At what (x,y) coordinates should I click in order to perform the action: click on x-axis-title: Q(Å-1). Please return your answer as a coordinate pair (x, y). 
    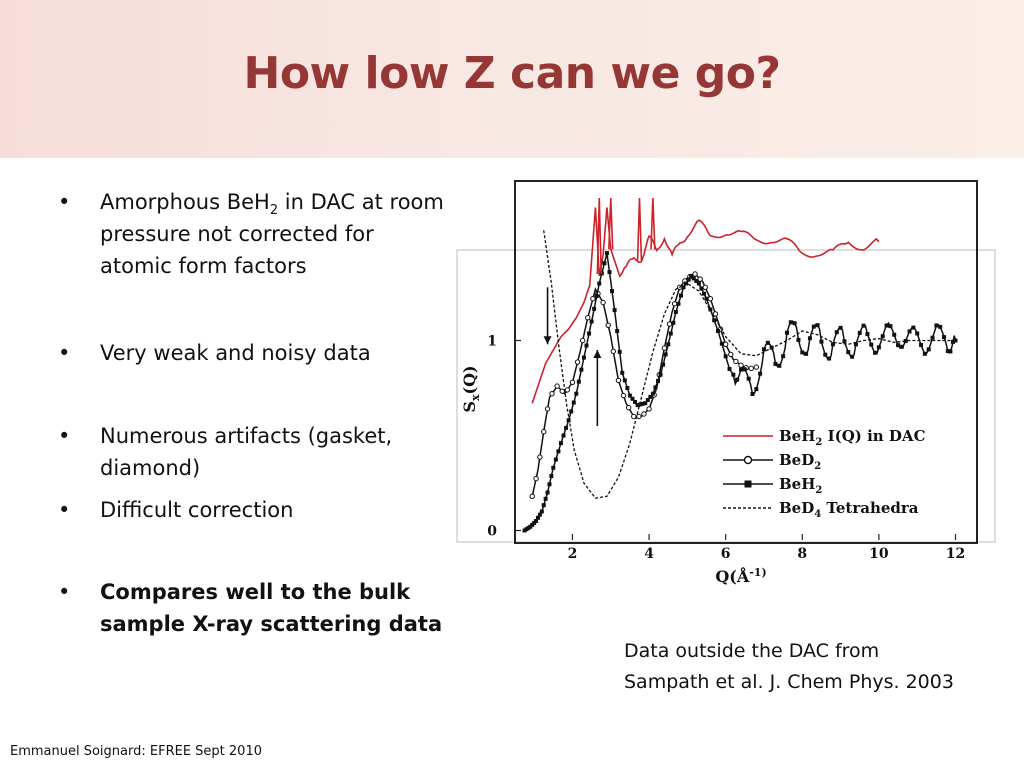
    Looking at the image, I should click on (740, 575).